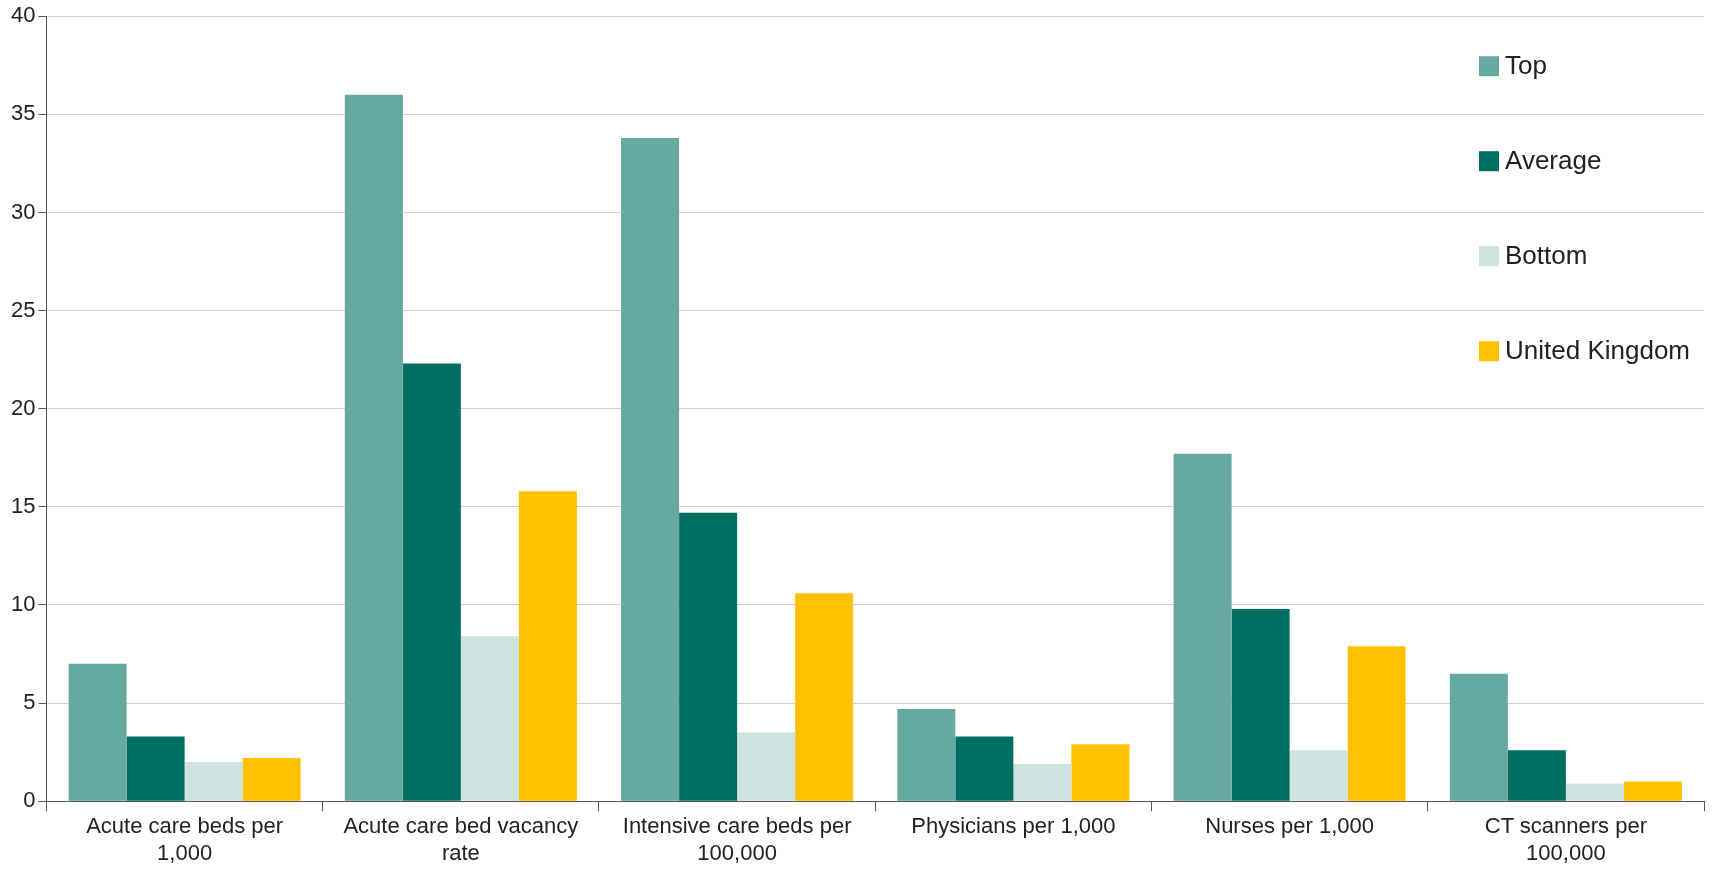 Image resolution: width=1716 pixels, height=874 pixels. Describe the element at coordinates (23, 407) in the screenshot. I see `y-tick-label: 20` at that location.